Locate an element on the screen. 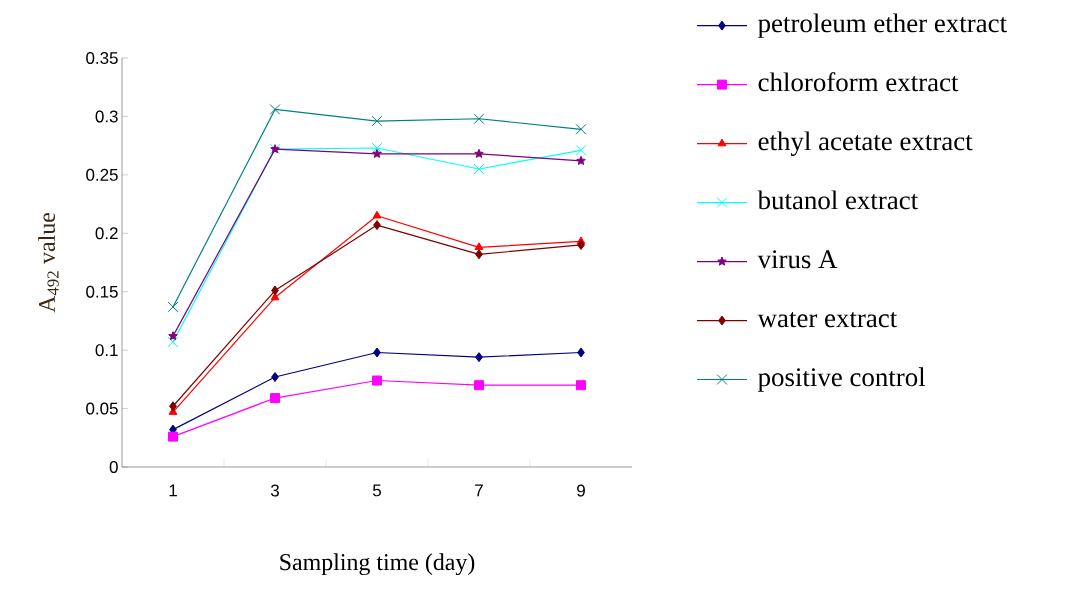 This screenshot has width=1067, height=590. y-tick-label: 0 is located at coordinates (113, 467).